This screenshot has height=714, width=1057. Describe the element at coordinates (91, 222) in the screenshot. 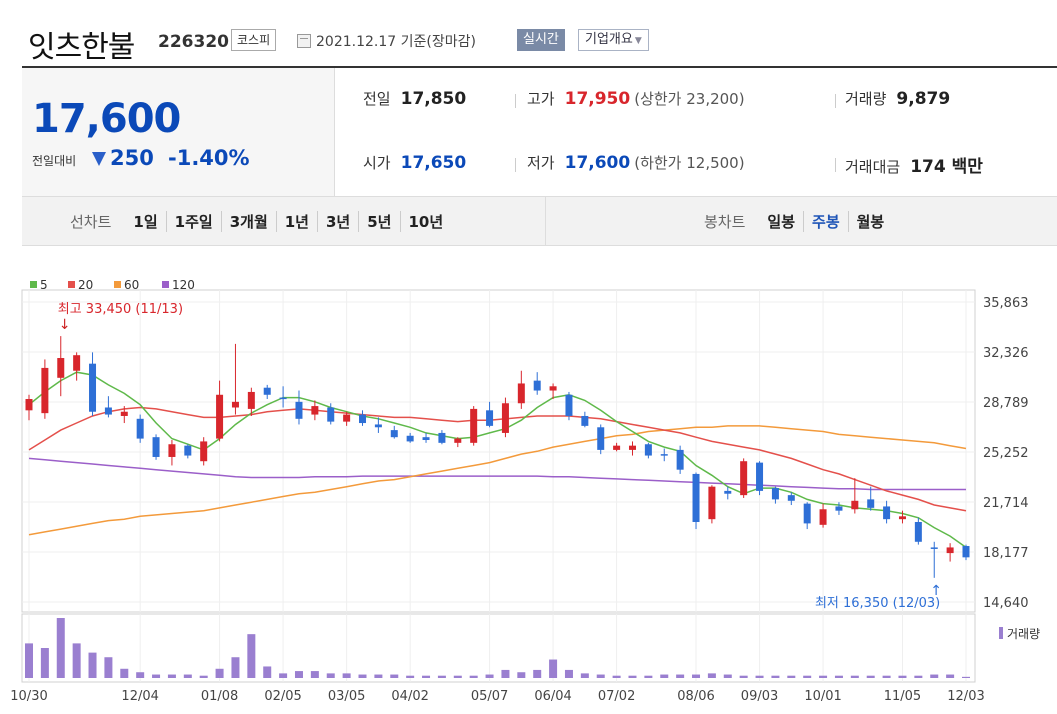

I see `line-chart-title: 선차트` at that location.